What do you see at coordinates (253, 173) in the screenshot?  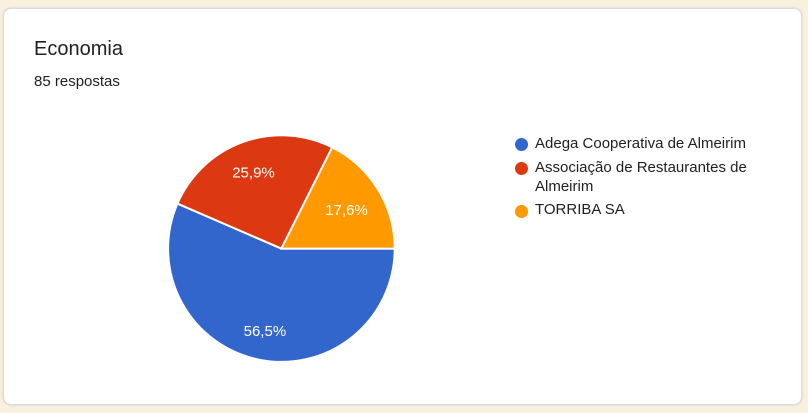 I see `svg-text: 25,9%` at bounding box center [253, 173].